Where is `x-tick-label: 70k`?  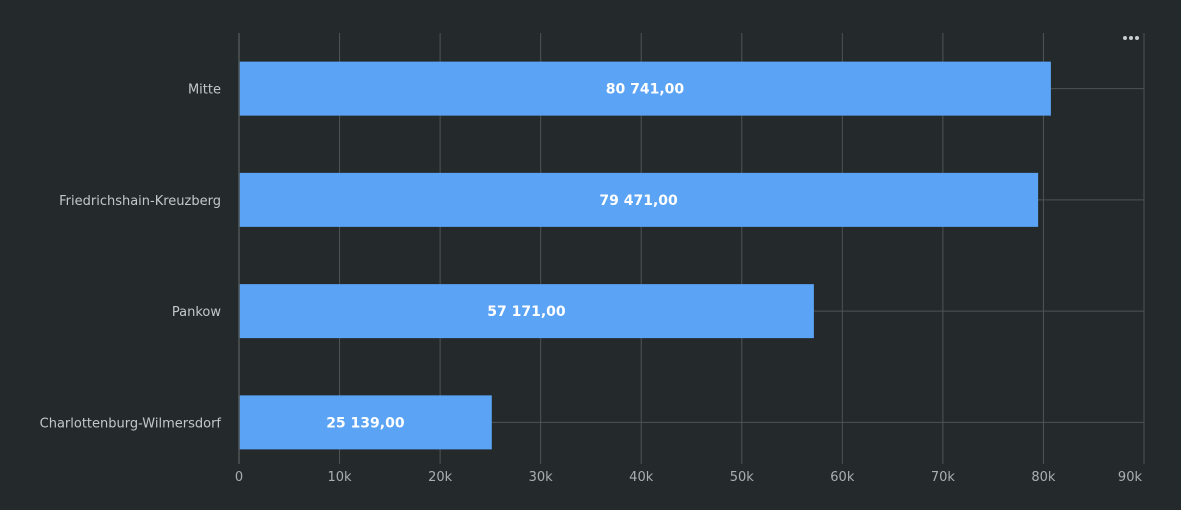 x-tick-label: 70k is located at coordinates (943, 477).